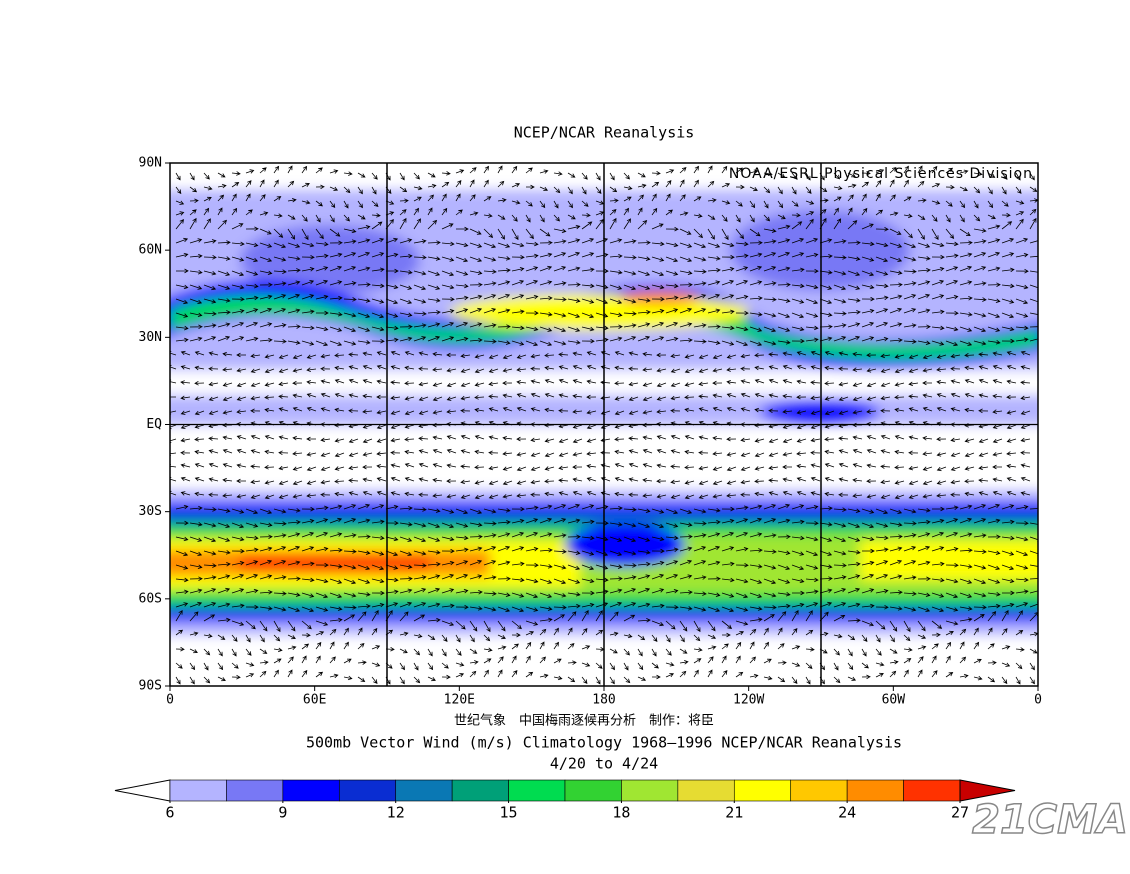 The width and height of the screenshot is (1130, 874). What do you see at coordinates (150, 337) in the screenshot?
I see `y-tick-label: 30N` at bounding box center [150, 337].